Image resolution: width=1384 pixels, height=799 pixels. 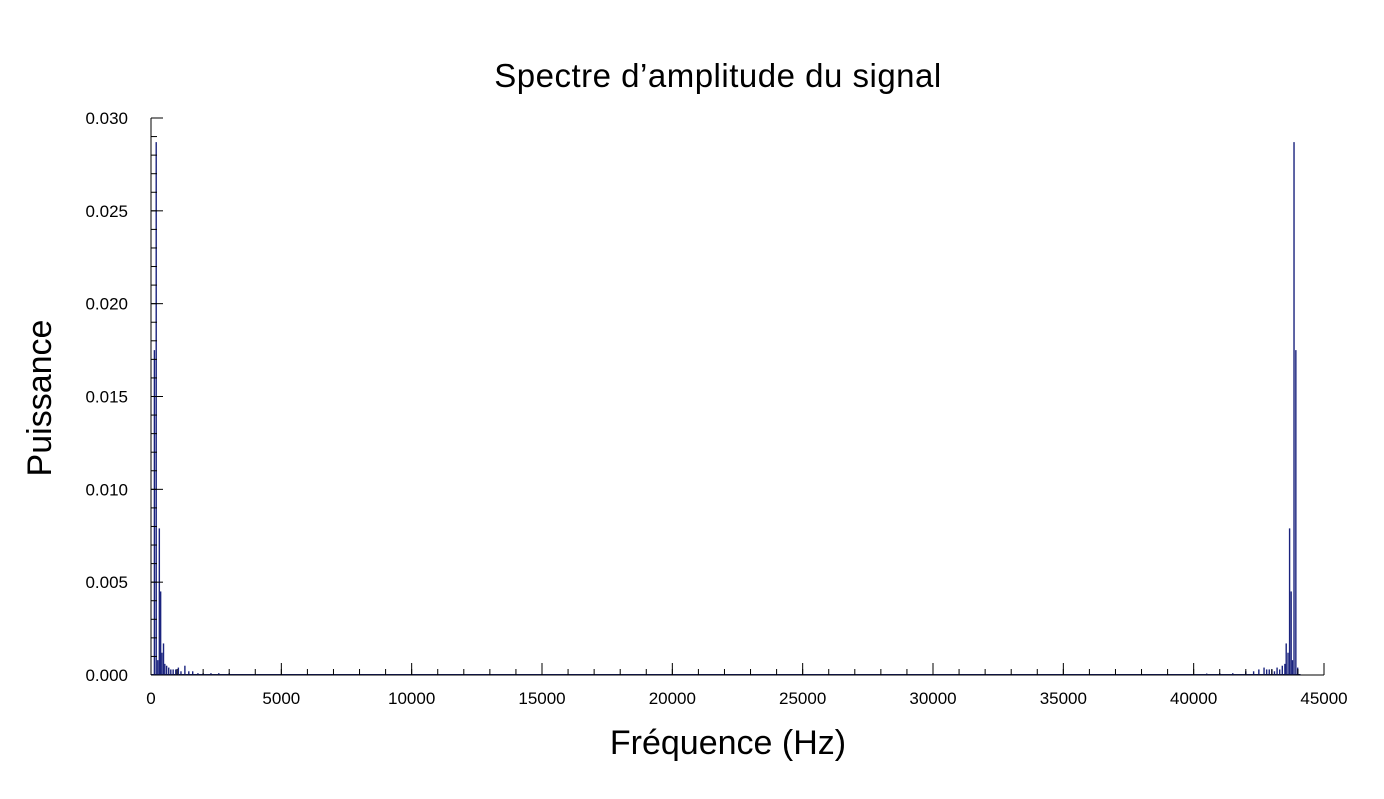 I want to click on x-tick-label: 40000, so click(x=1193, y=698).